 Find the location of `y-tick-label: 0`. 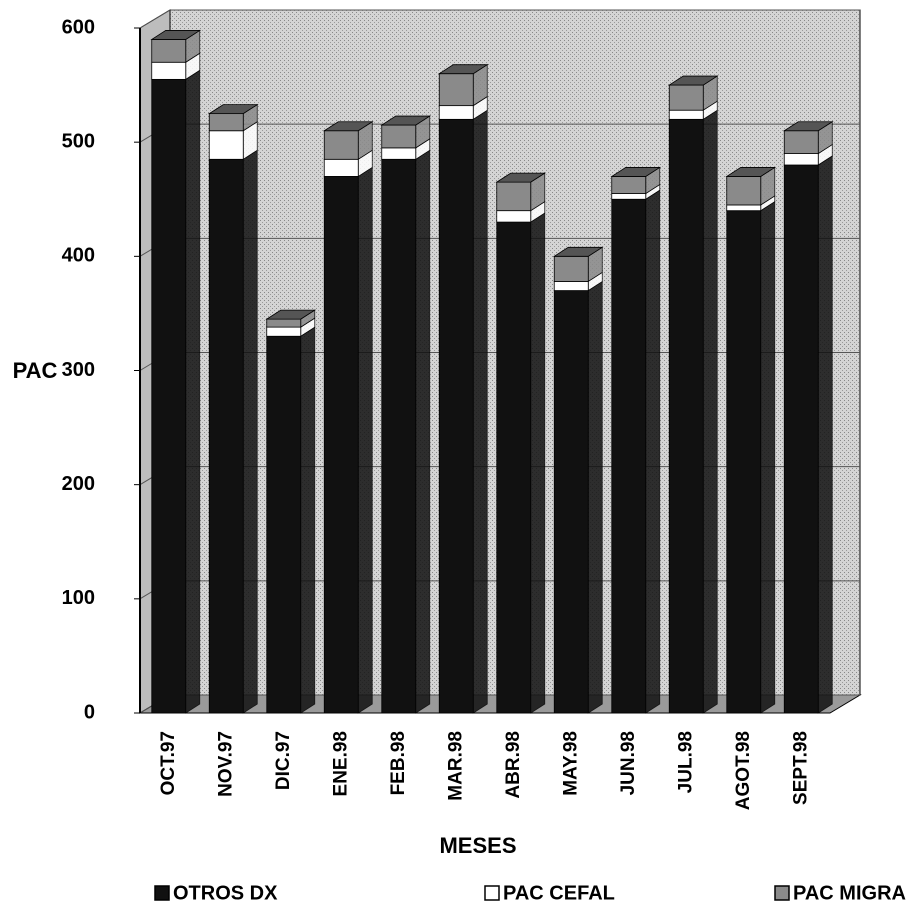

y-tick-label: 0 is located at coordinates (89, 712).